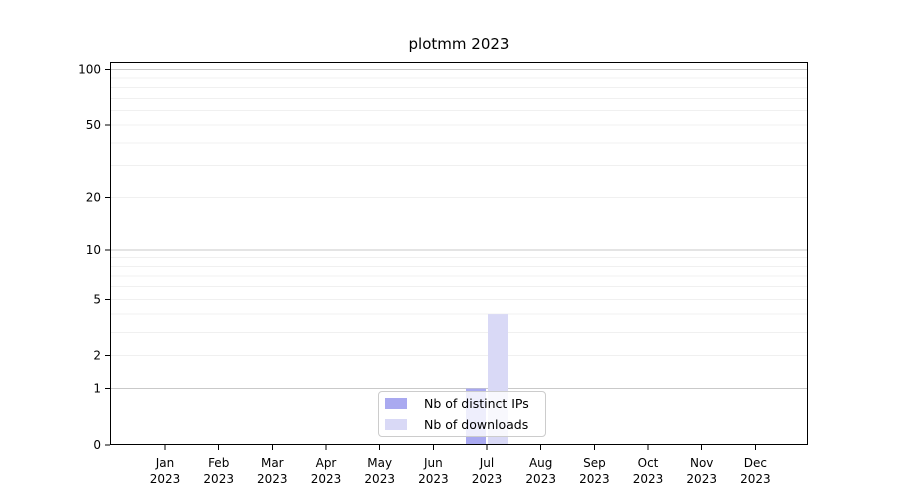  What do you see at coordinates (476, 403) in the screenshot?
I see `legend-label-distinct-ips: Nb of distinct IPs` at bounding box center [476, 403].